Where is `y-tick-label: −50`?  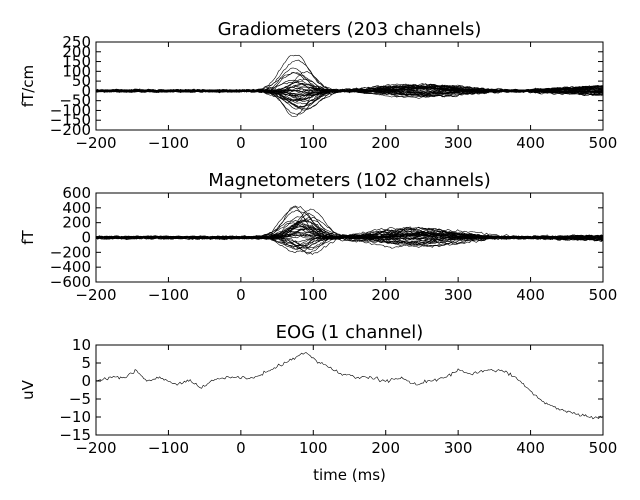
y-tick-label: −50 is located at coordinates (75, 101).